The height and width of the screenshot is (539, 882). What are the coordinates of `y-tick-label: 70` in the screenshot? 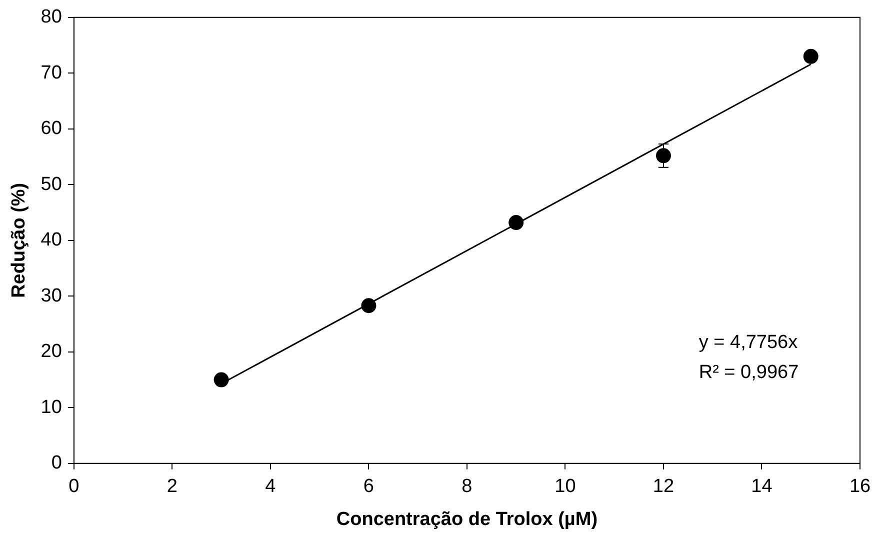 It's located at (51, 73).